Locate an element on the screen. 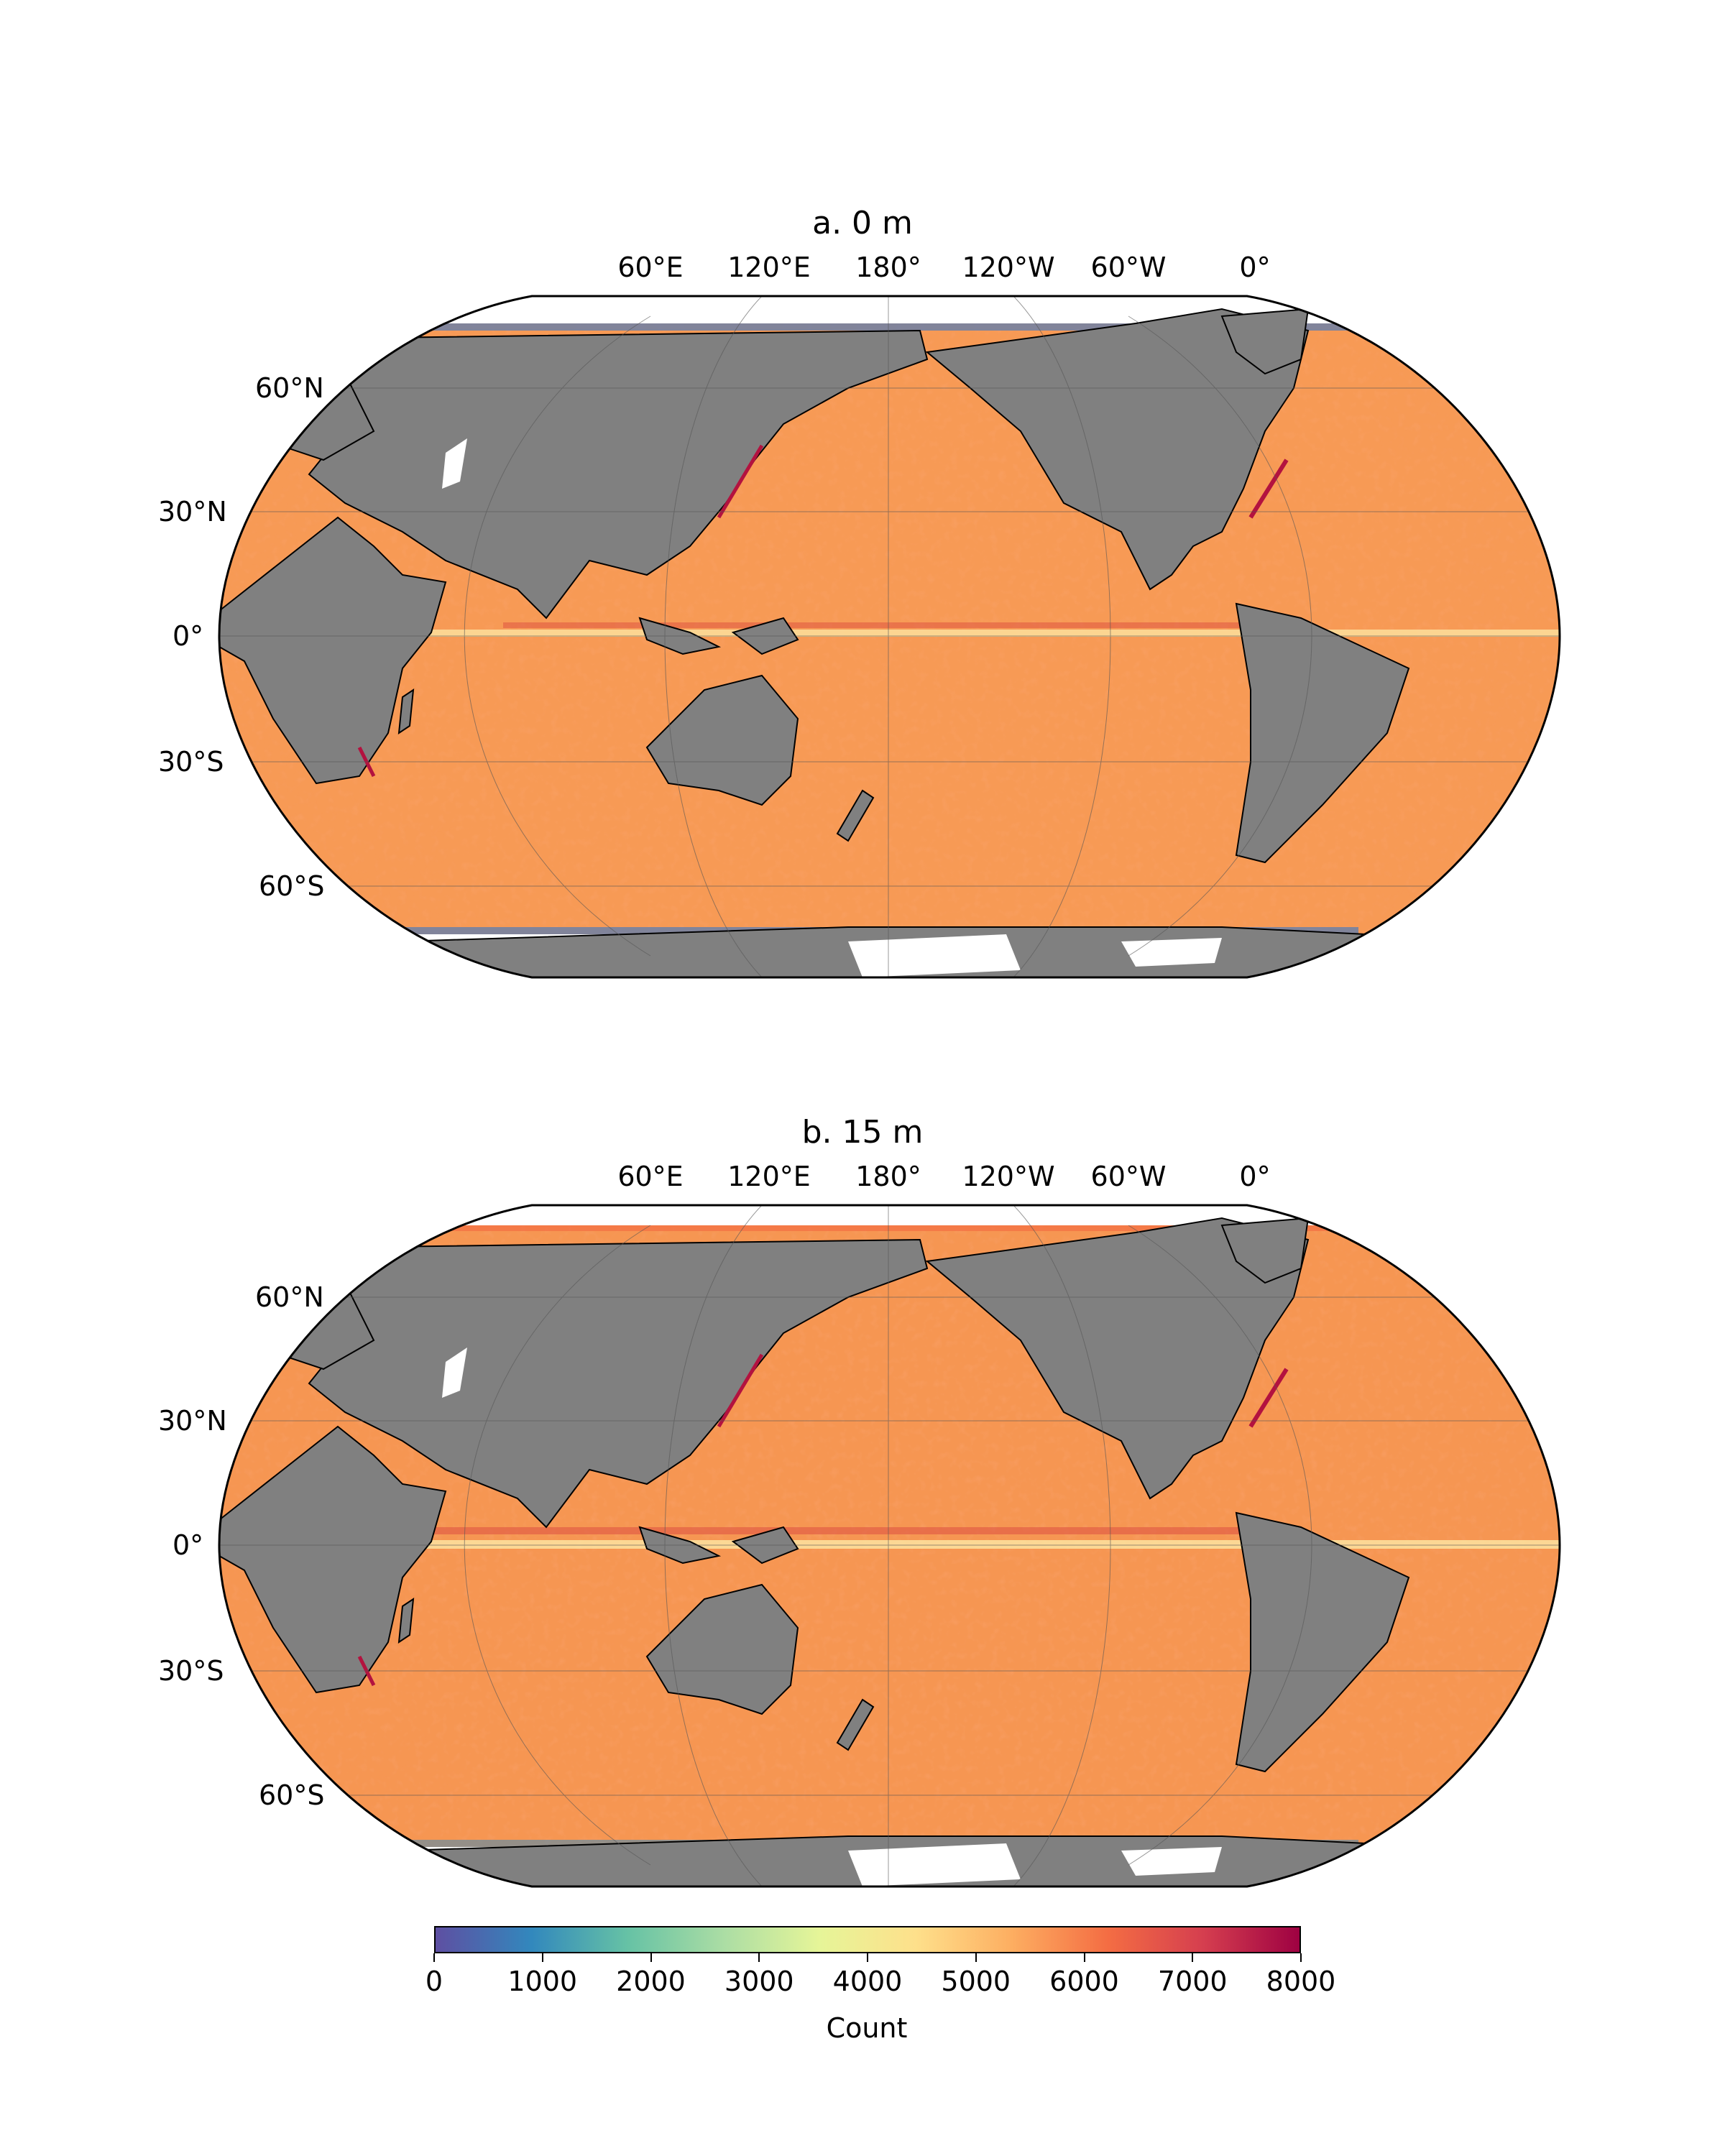  colorbar-tick-label: 5000 is located at coordinates (976, 1981).